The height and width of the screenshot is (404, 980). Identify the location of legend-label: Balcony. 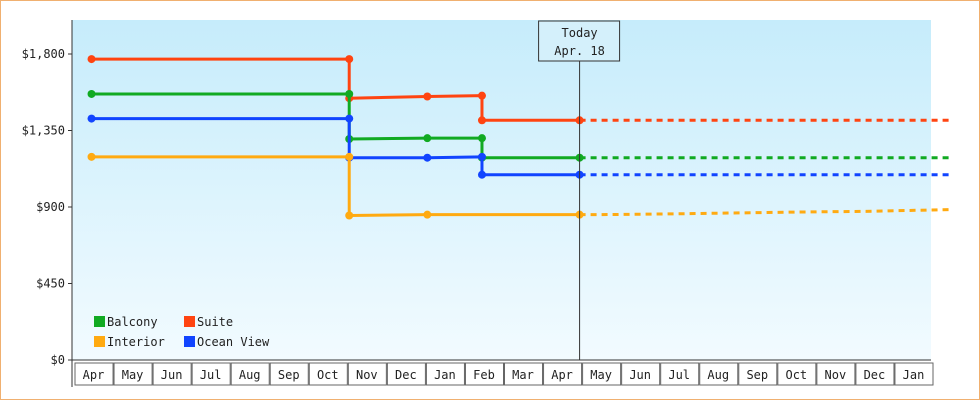
(132, 322).